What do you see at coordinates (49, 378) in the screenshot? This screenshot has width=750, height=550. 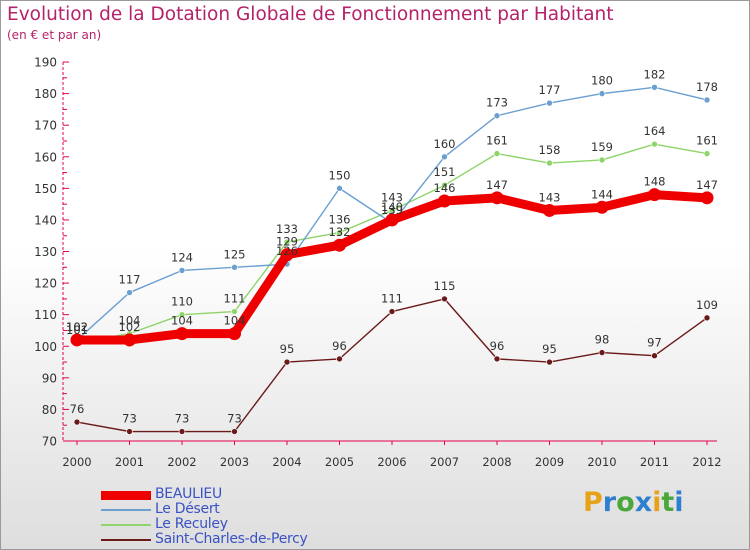 I see `y-tick-label: 90` at bounding box center [49, 378].